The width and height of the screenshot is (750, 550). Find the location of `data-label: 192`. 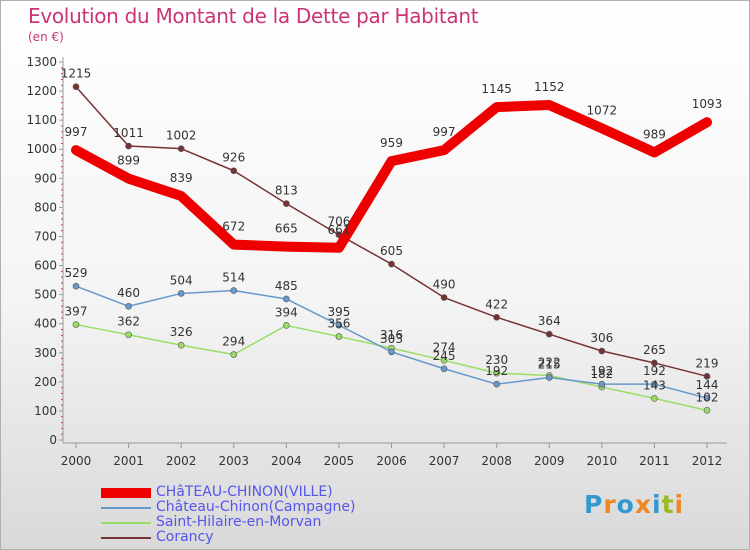

data-label: 192 is located at coordinates (601, 371).